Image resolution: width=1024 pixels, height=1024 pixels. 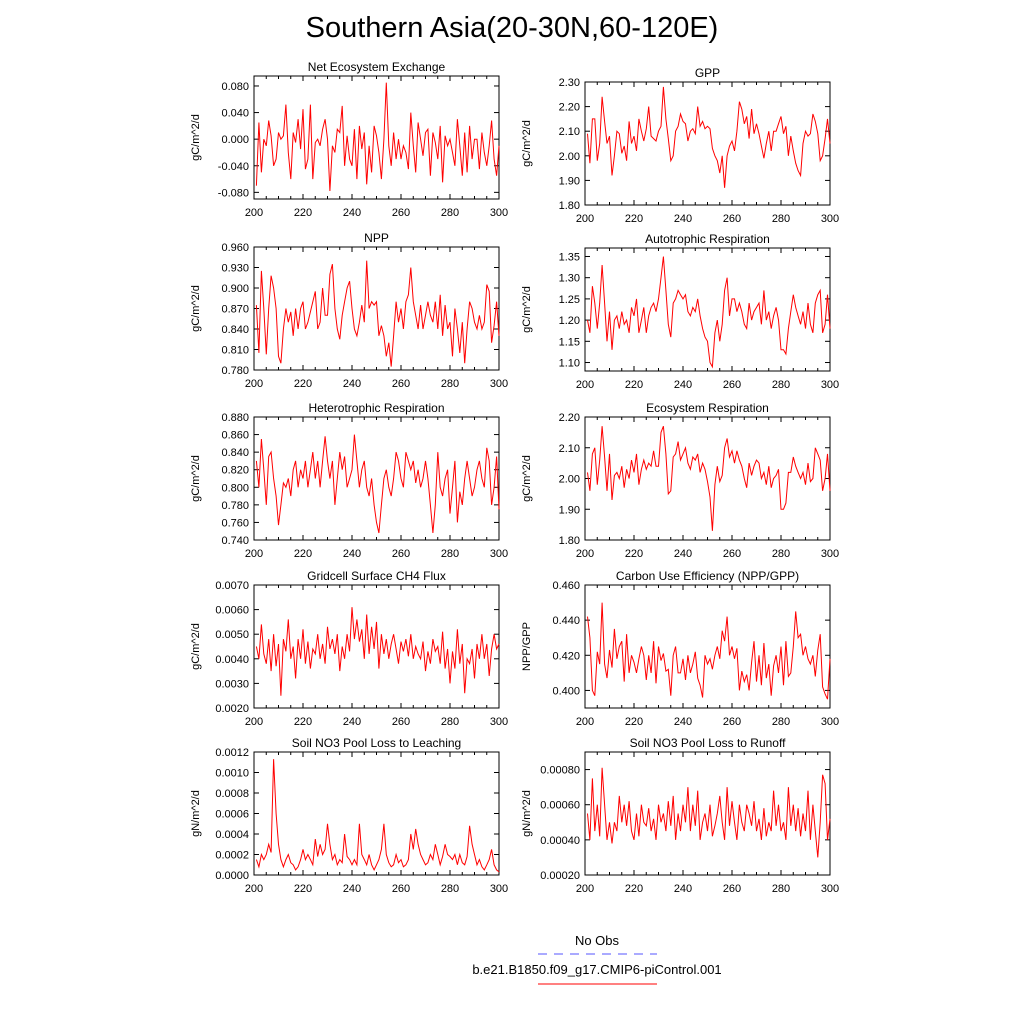 I want to click on panel-2-ytick-label: 2.20, so click(x=569, y=108).